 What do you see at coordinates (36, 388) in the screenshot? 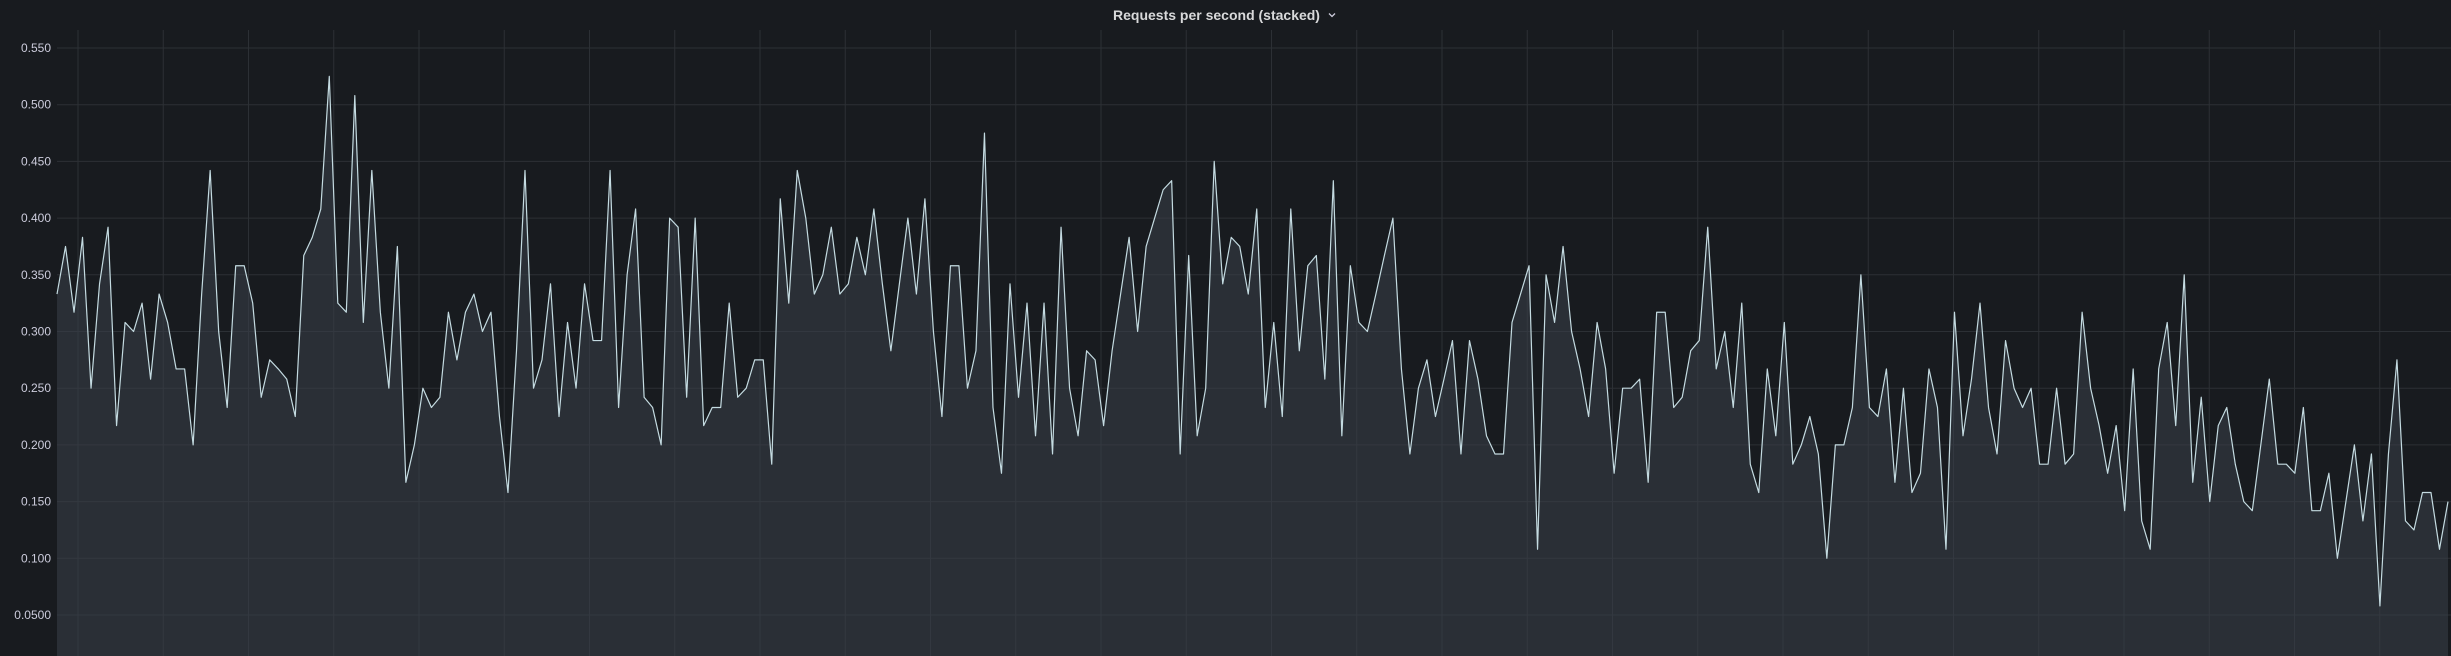
I see `y-tick-label: 0.250` at bounding box center [36, 388].